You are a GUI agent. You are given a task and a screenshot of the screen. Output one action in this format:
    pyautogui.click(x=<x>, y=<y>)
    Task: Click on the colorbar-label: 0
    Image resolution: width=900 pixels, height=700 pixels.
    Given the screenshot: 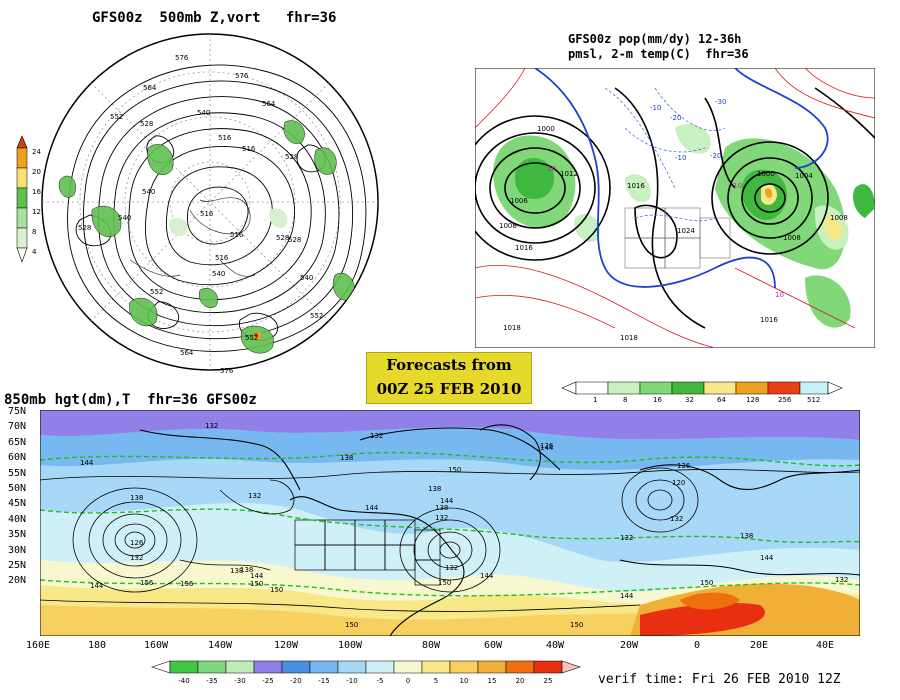 What is the action you would take?
    pyautogui.click(x=408, y=681)
    